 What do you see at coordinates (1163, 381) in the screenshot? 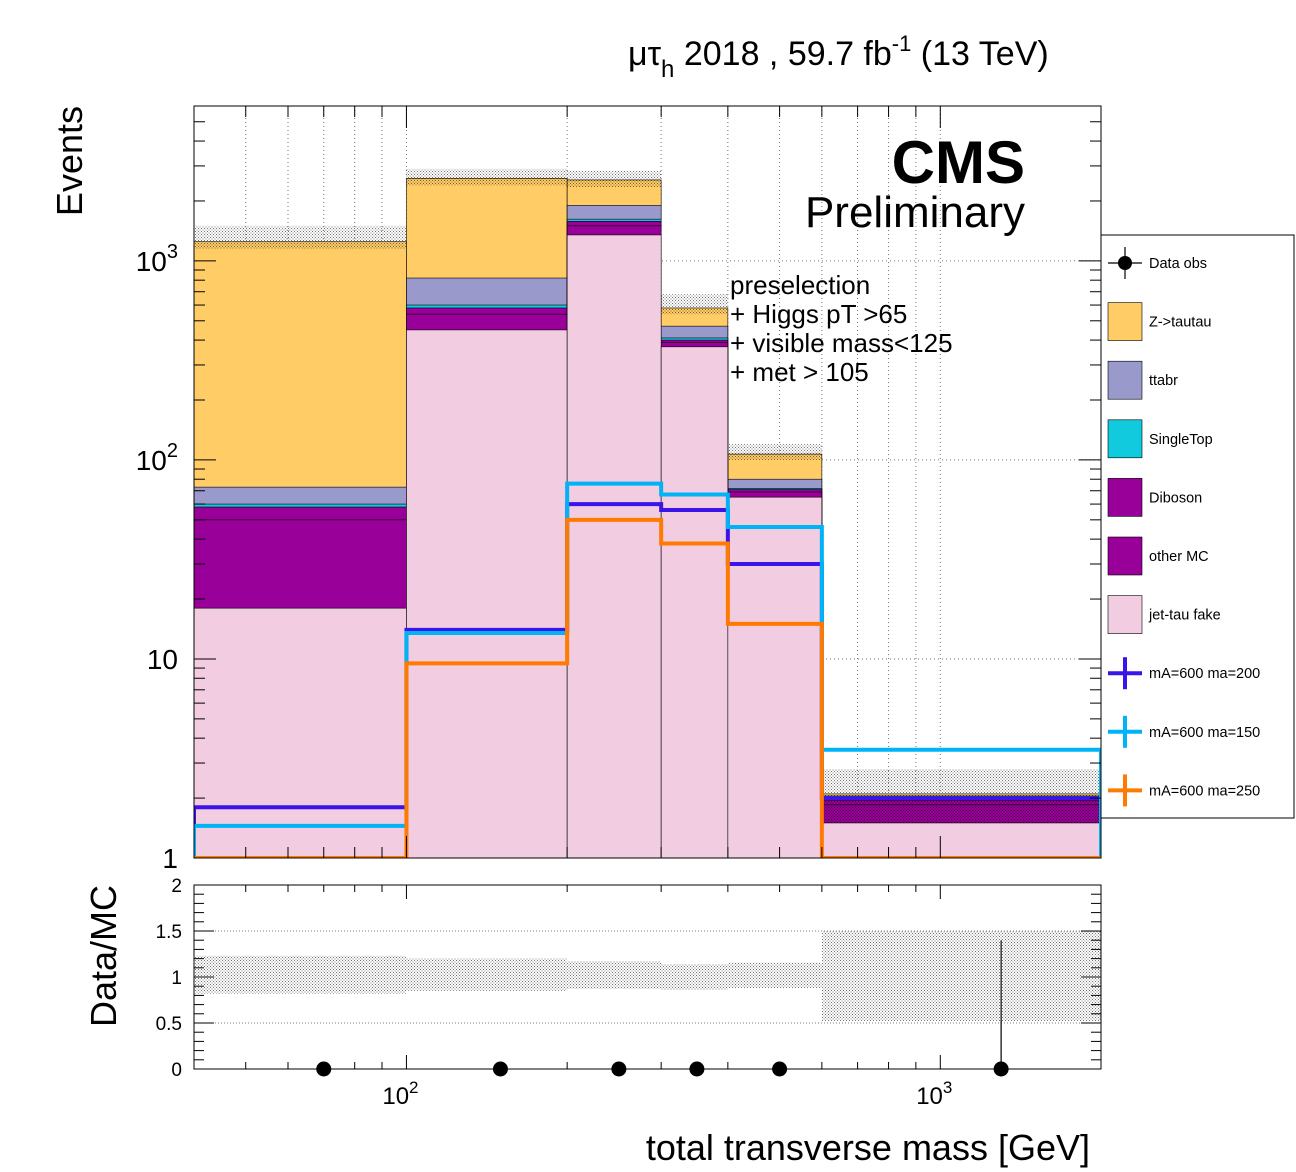
I see `legend-label: ttabr` at bounding box center [1163, 381].